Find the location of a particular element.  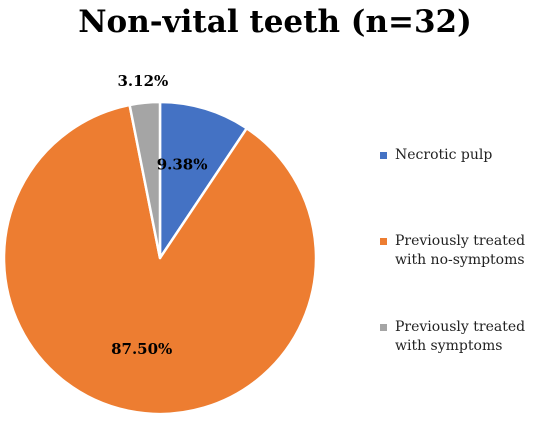

legend-label-previously-treated-symptoms: Previously treated with symptoms is located at coordinates (460, 336).